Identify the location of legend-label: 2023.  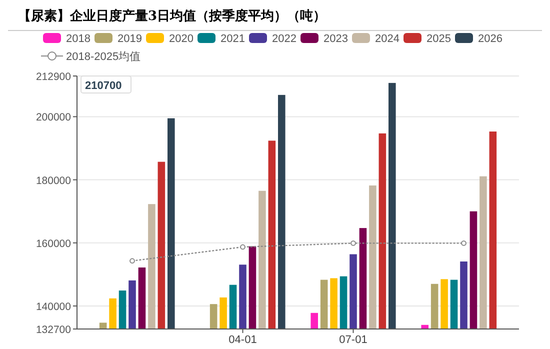
(336, 39).